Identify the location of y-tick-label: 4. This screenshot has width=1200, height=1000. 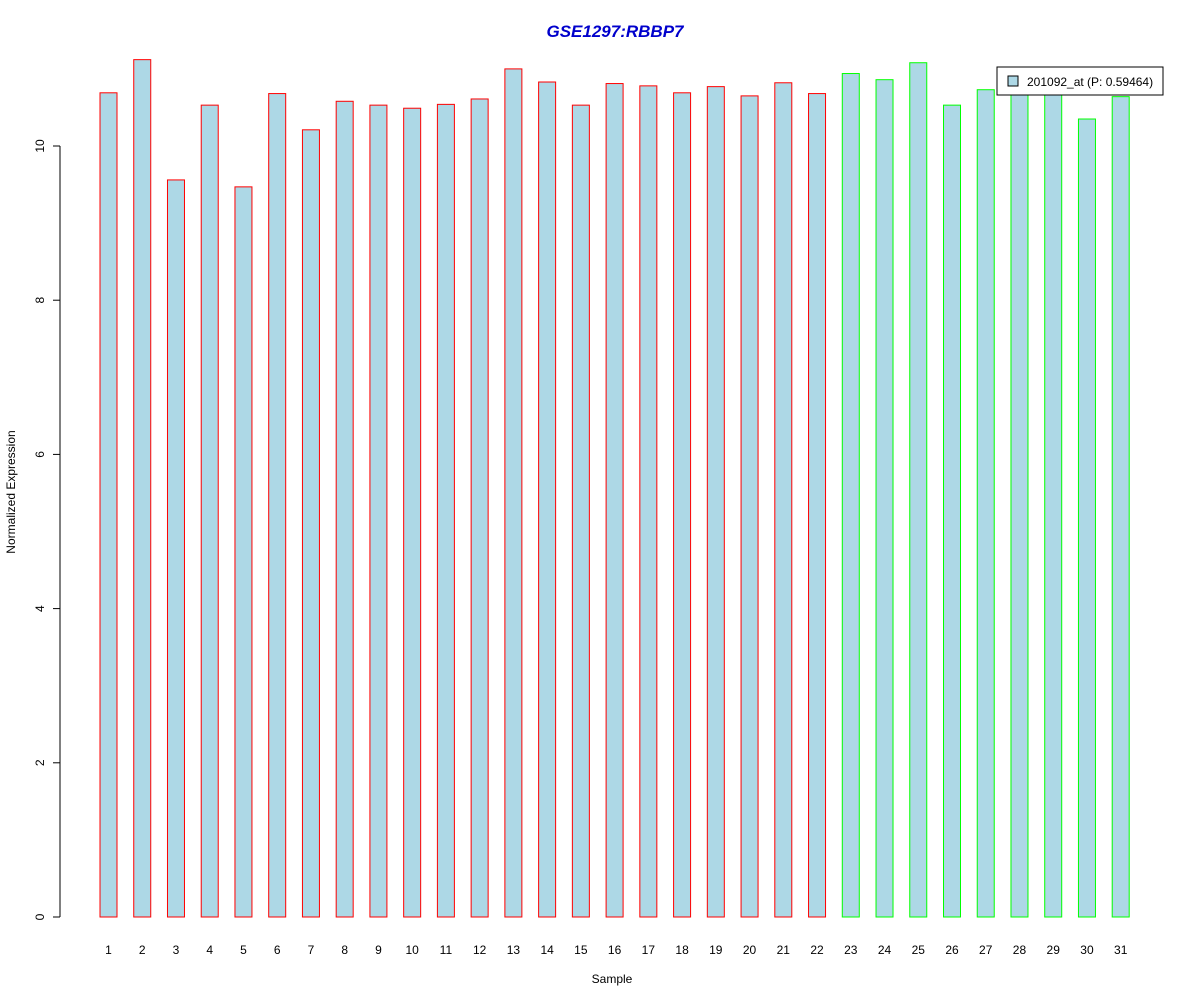
(40, 608).